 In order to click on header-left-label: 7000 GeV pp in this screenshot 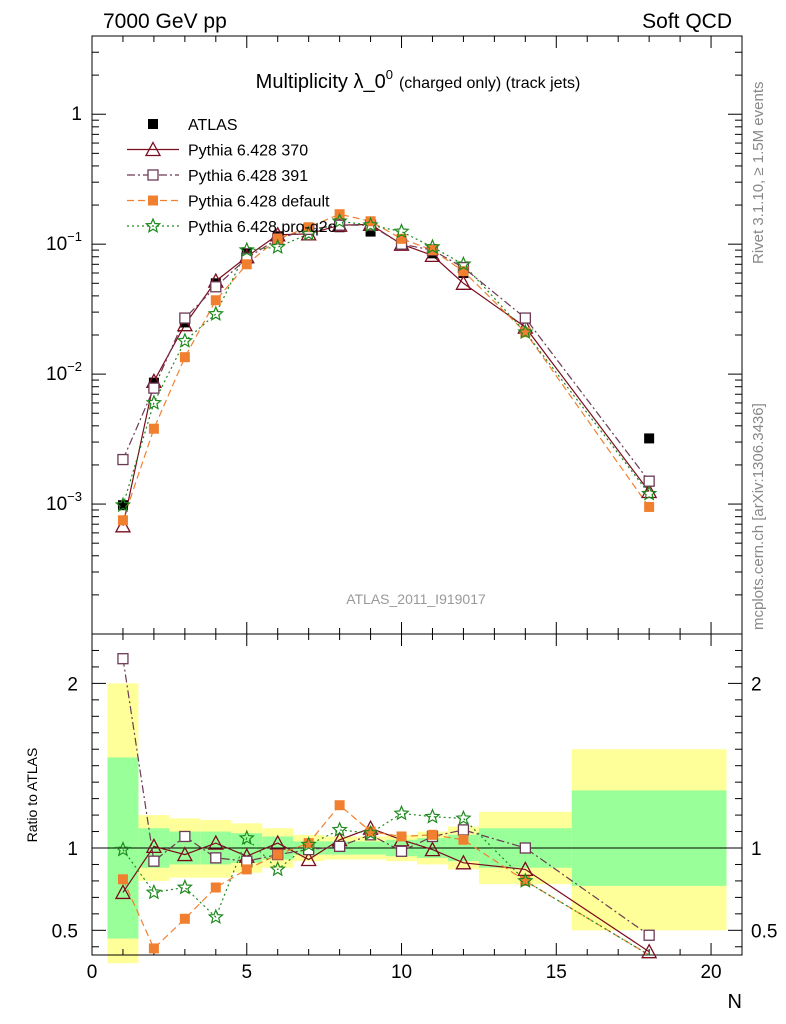, I will do `click(165, 21)`.